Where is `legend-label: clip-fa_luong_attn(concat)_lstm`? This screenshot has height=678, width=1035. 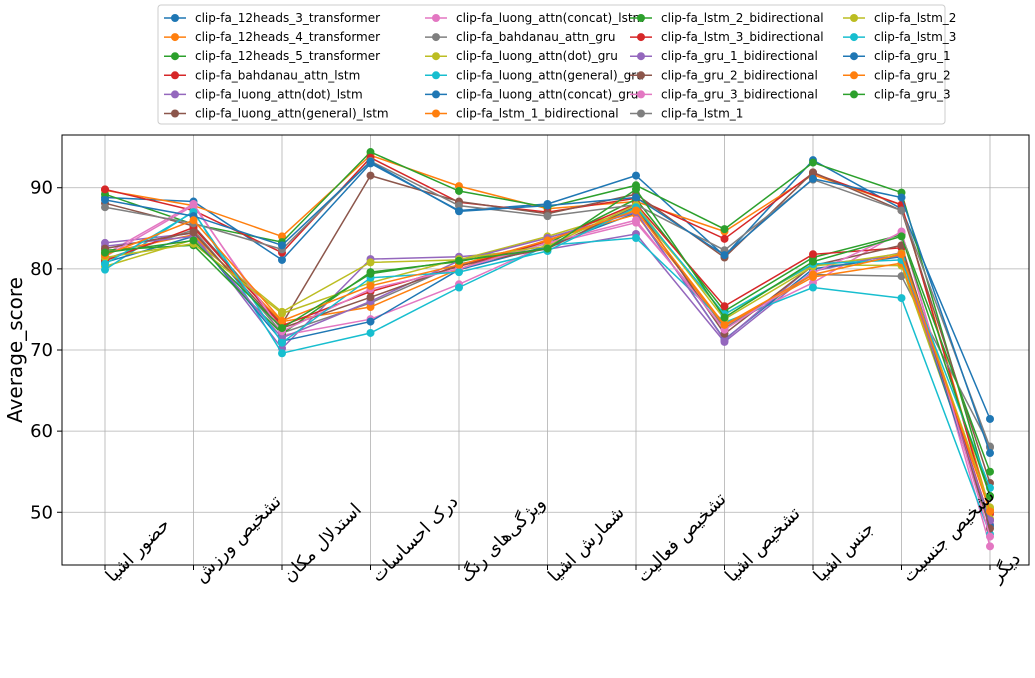
legend-label: clip-fa_luong_attn(concat)_lstm is located at coordinates (550, 18).